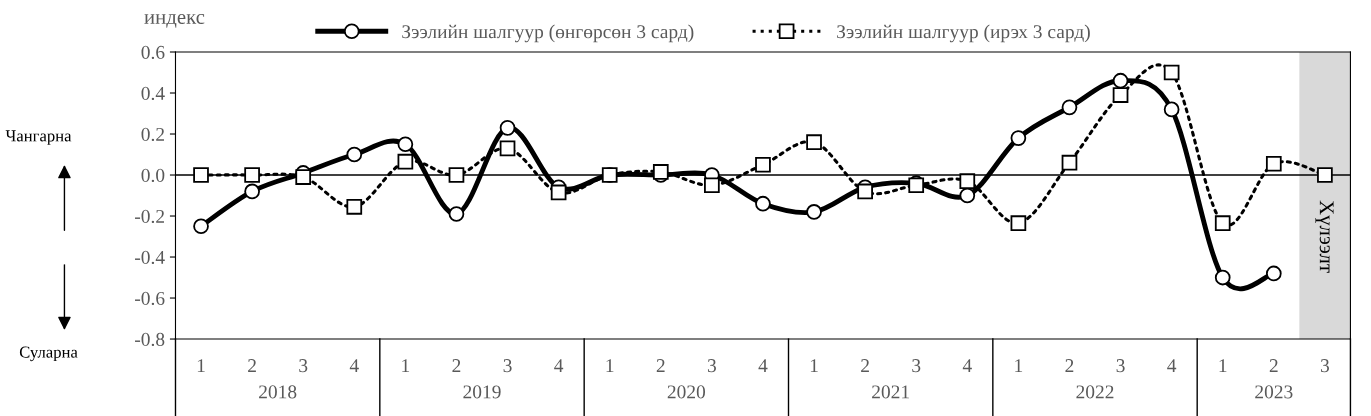  What do you see at coordinates (890, 392) in the screenshot?
I see `text: 2021` at bounding box center [890, 392].